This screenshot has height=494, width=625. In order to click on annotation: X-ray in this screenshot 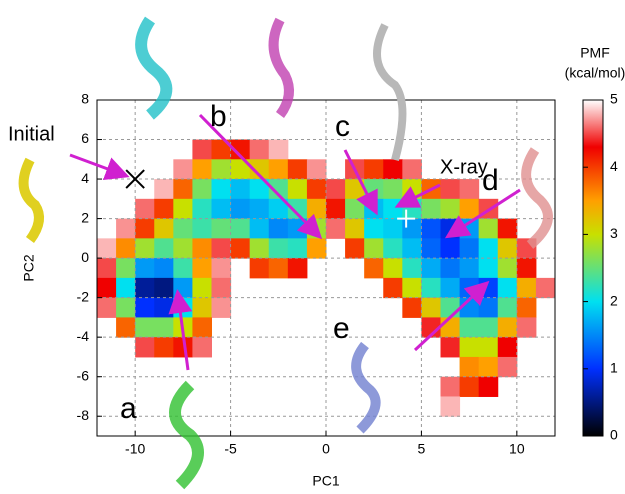, I will do `click(464, 167)`.